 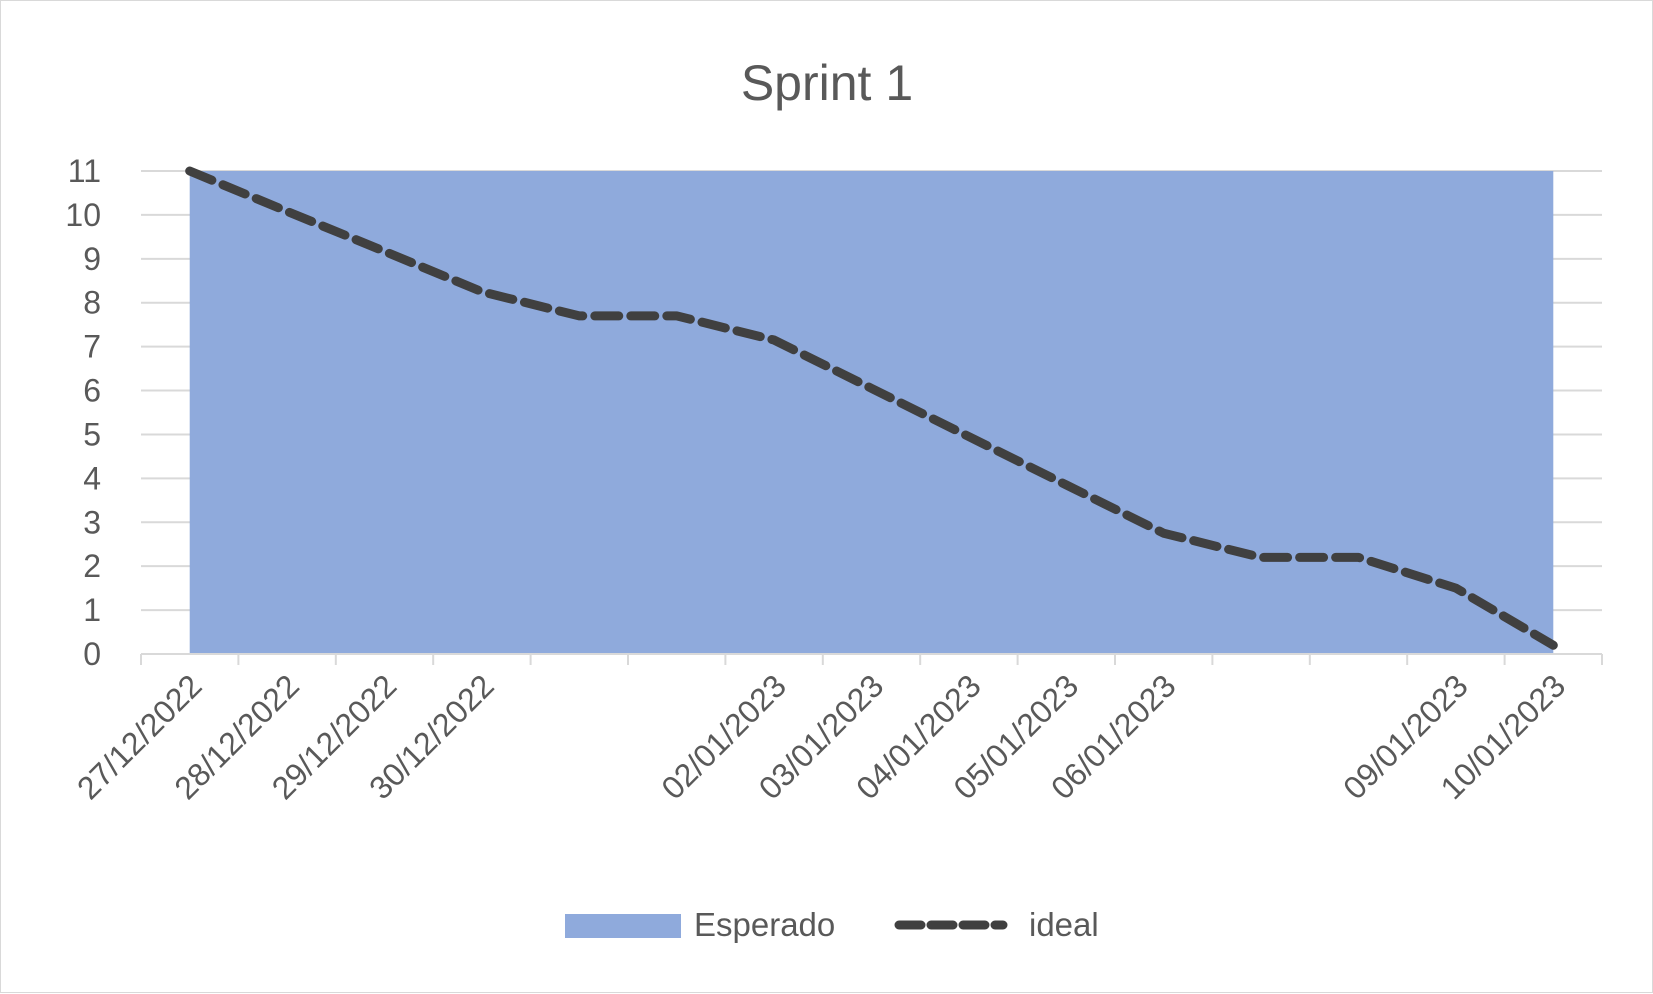 What do you see at coordinates (83, 412) in the screenshot?
I see `y-tick-labels: 0 1 2 3 4 5 6 7 8 9 10 11` at bounding box center [83, 412].